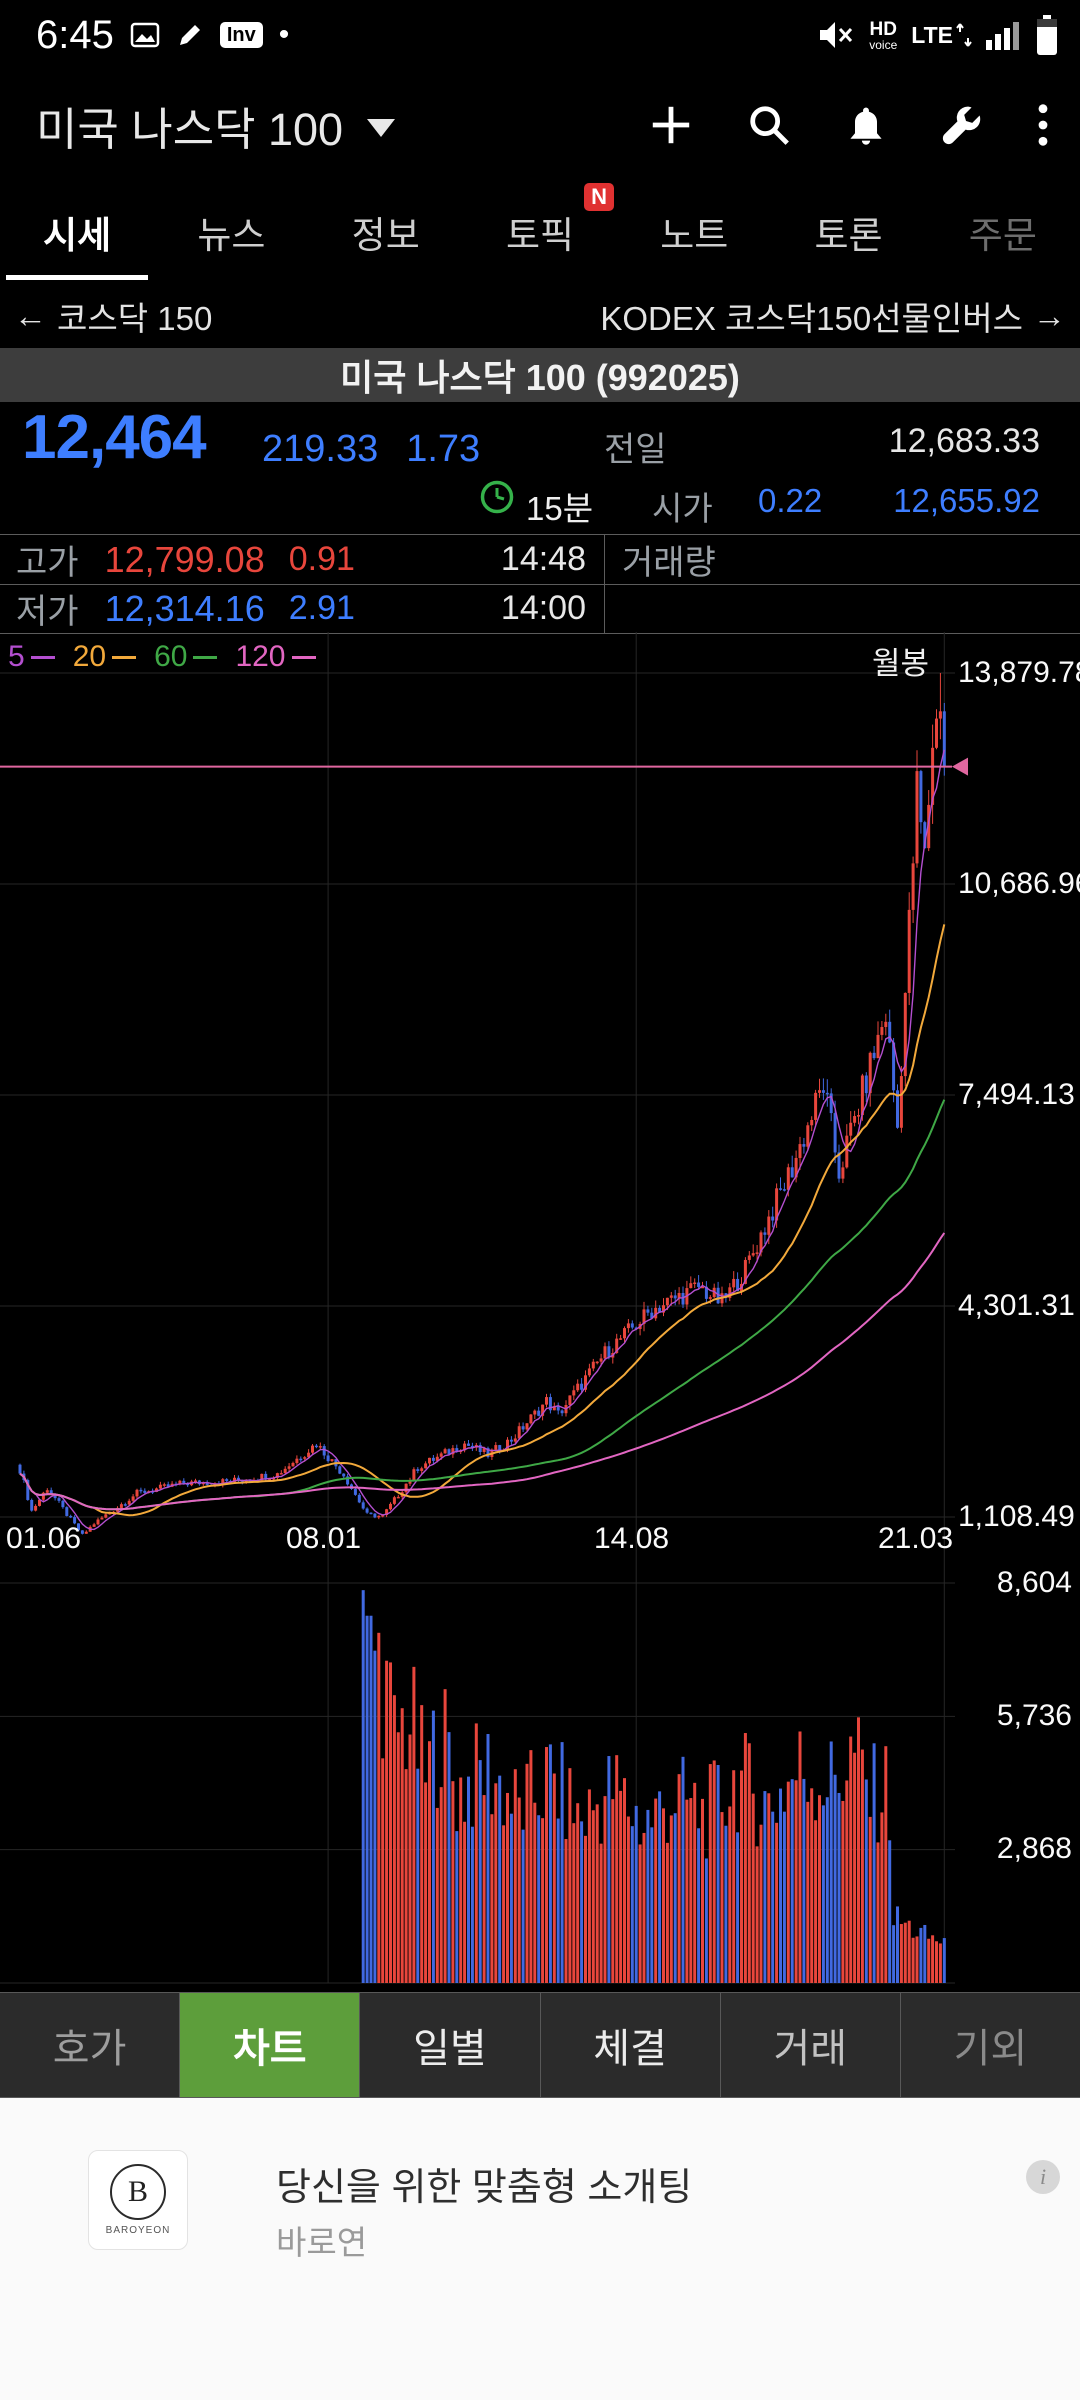  Describe the element at coordinates (669, 563) in the screenshot. I see `volume-header: 거래량` at that location.